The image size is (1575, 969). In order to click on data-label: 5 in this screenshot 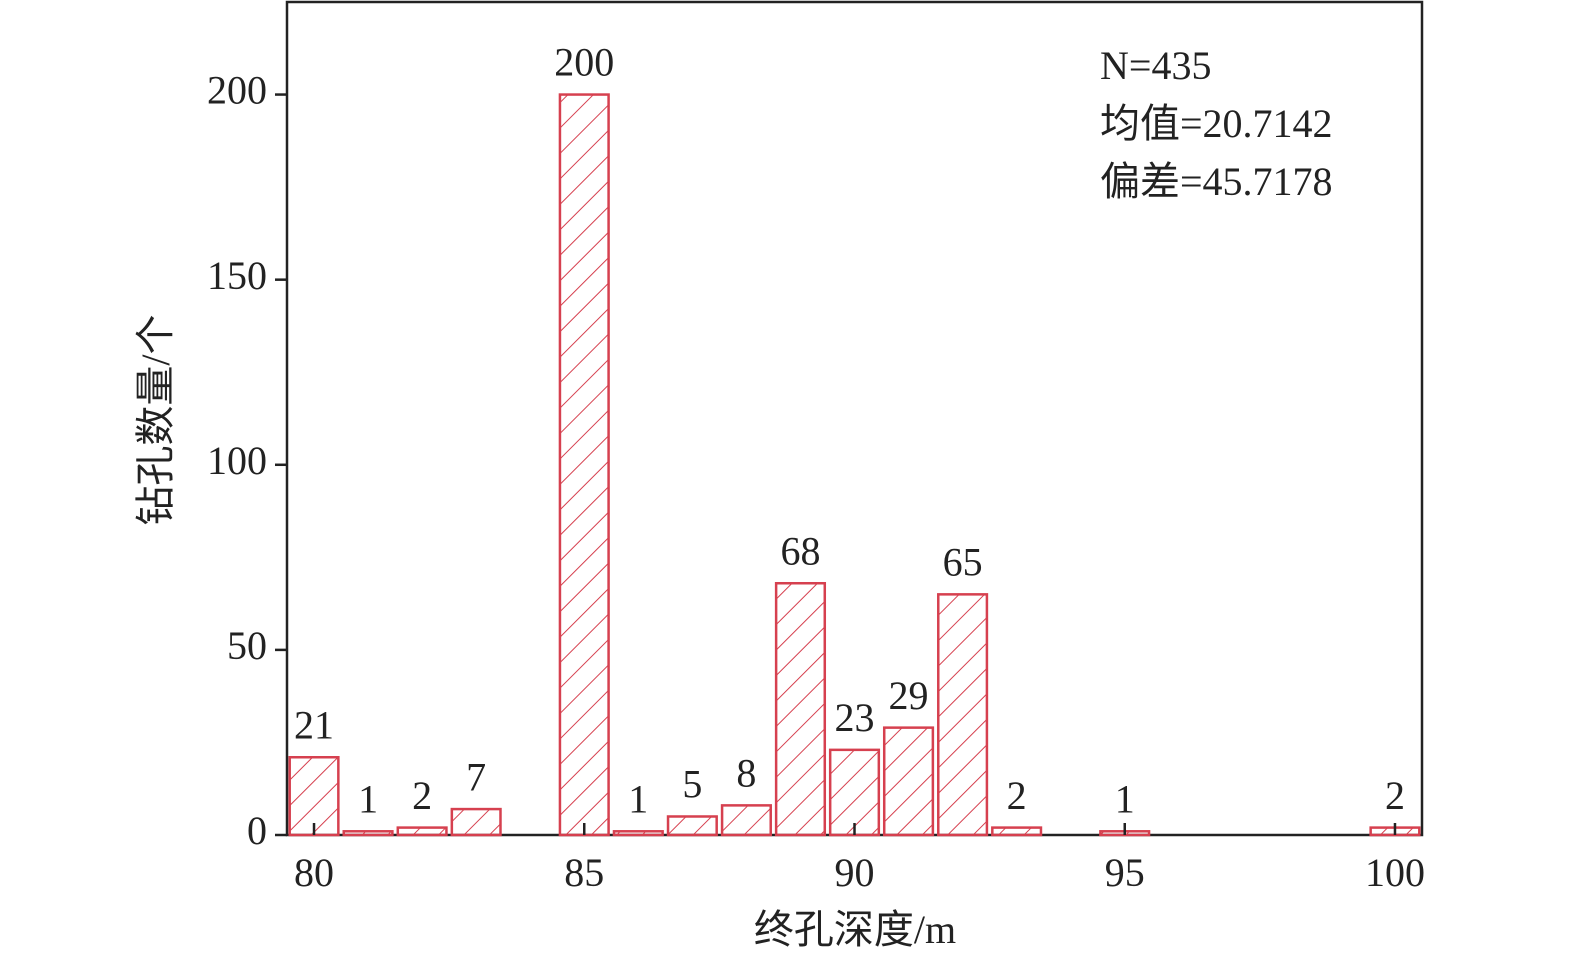, I will do `click(692, 784)`.